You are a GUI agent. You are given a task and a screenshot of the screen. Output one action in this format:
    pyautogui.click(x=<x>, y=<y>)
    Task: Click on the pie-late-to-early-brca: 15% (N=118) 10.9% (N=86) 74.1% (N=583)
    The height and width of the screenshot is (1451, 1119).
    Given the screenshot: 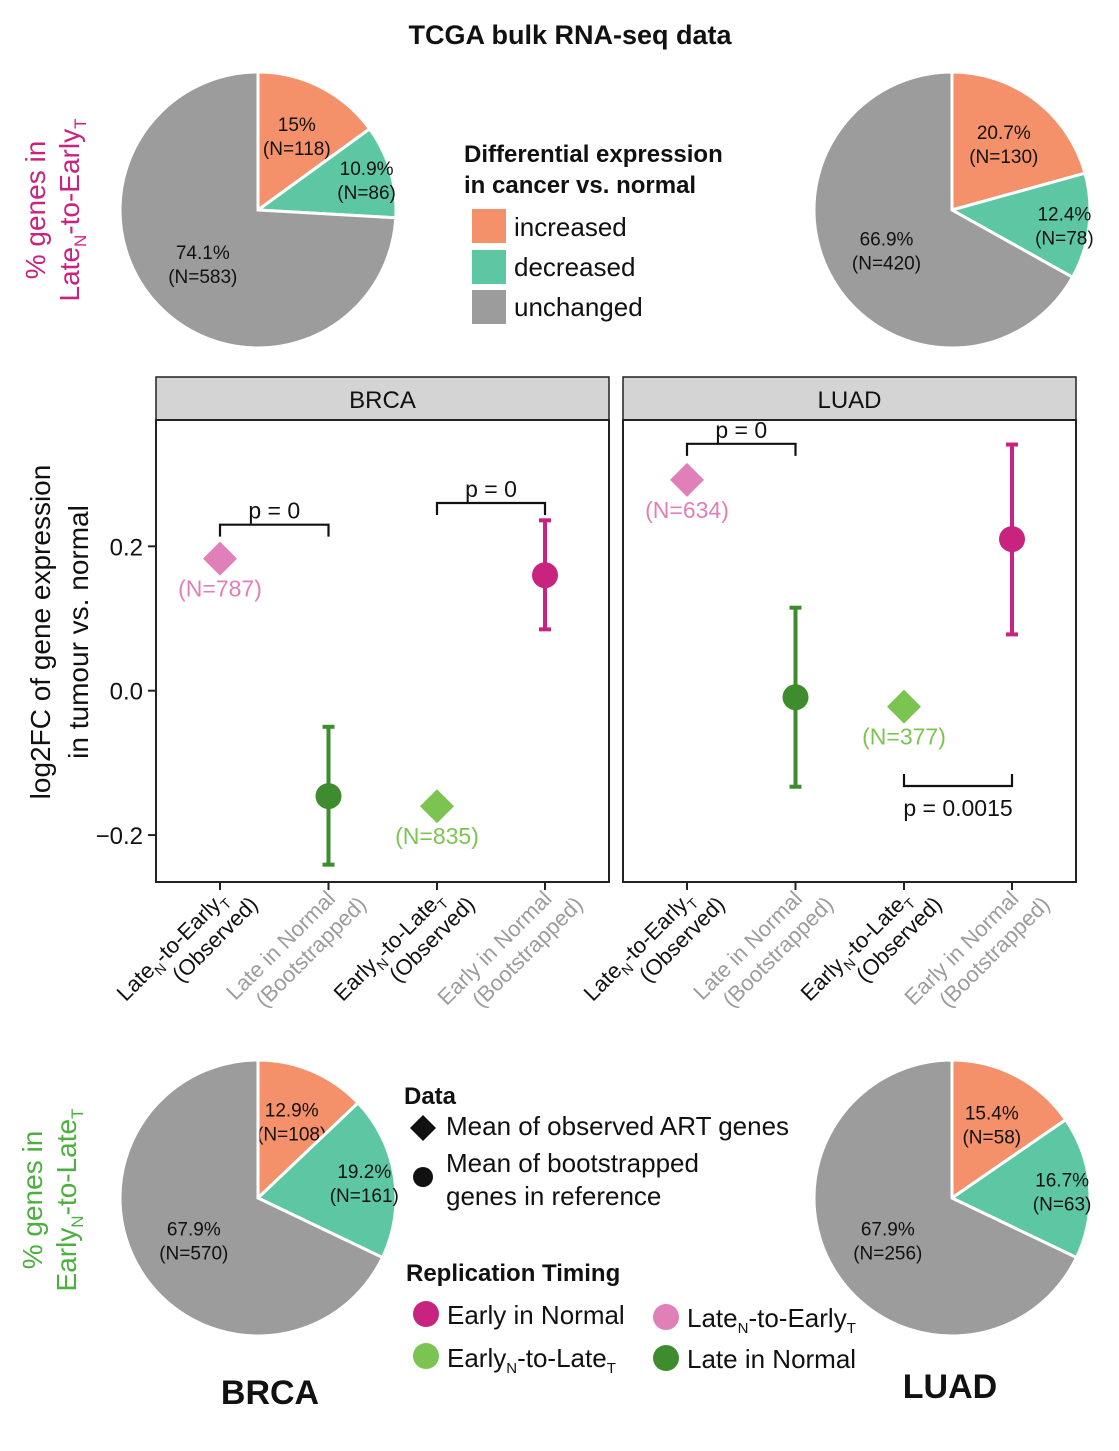 What is the action you would take?
    pyautogui.click(x=258, y=210)
    